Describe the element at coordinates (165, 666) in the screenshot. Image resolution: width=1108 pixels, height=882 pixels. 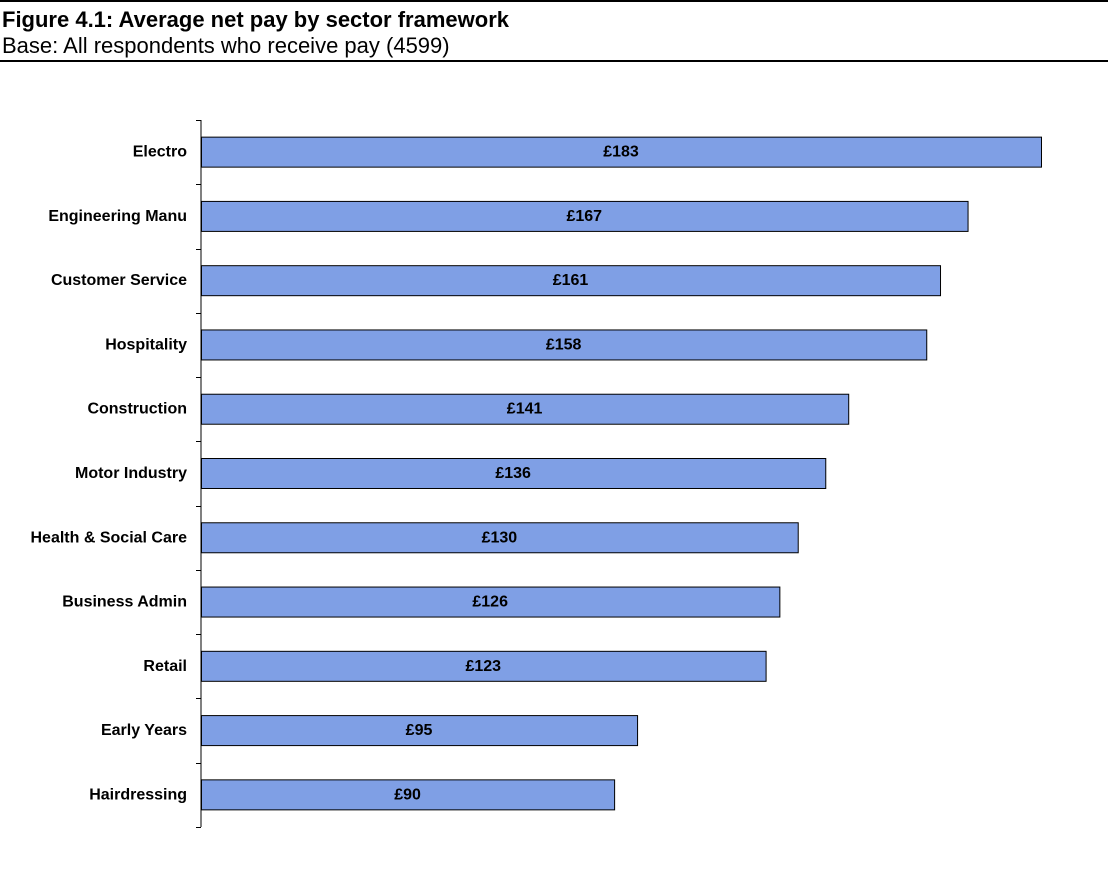
I see `category-label: Retail` at that location.